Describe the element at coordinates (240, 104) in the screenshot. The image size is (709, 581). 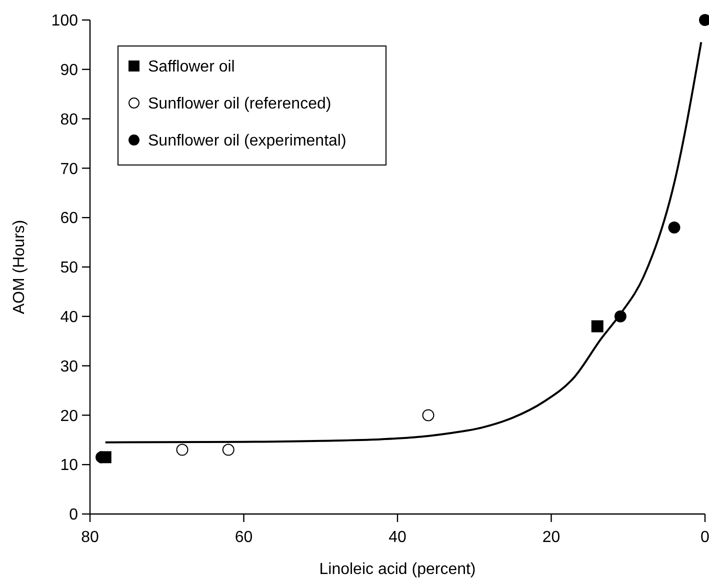
I see `legend-label: Sunflower oil (referenced)` at that location.